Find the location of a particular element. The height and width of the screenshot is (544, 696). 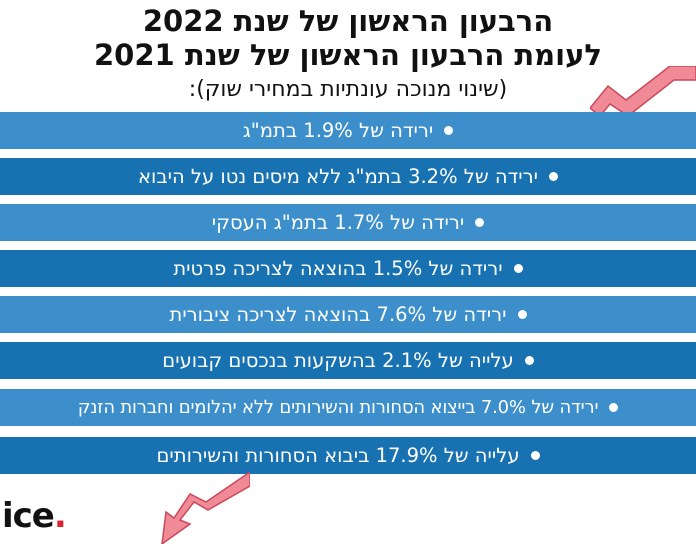

list-item: עלייה של 17.9% ביבוא הסחורות והשירותים is located at coordinates (348, 455).